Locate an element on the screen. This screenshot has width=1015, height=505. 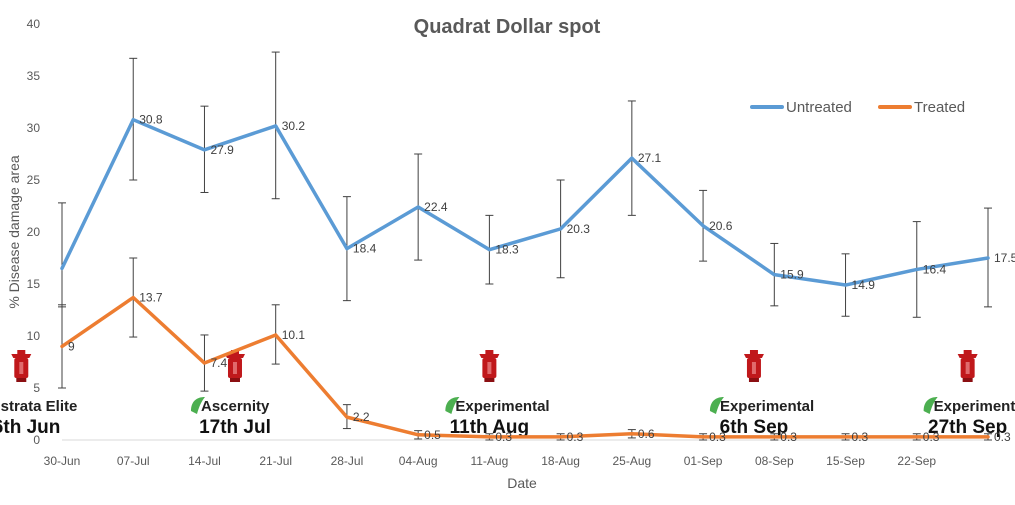
legend: Untreated Treated is located at coordinates (857, 107).